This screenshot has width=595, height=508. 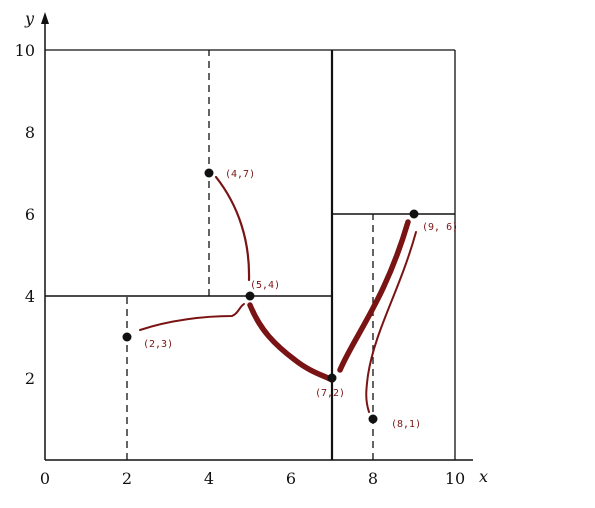 I want to click on y-tick-label: 4, so click(x=30, y=296).